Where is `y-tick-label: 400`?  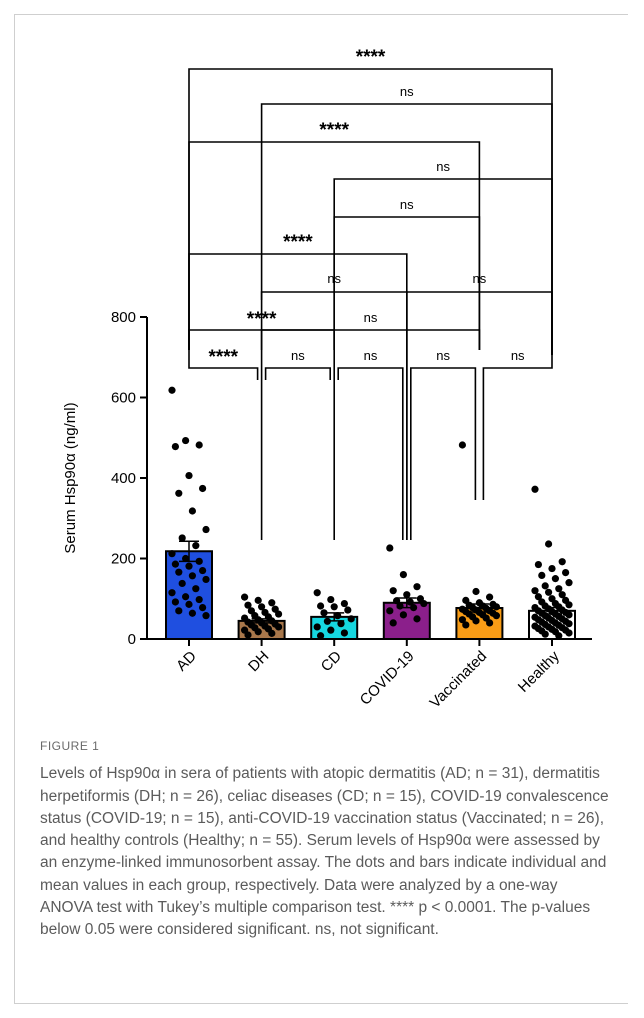 y-tick-label: 400 is located at coordinates (123, 478).